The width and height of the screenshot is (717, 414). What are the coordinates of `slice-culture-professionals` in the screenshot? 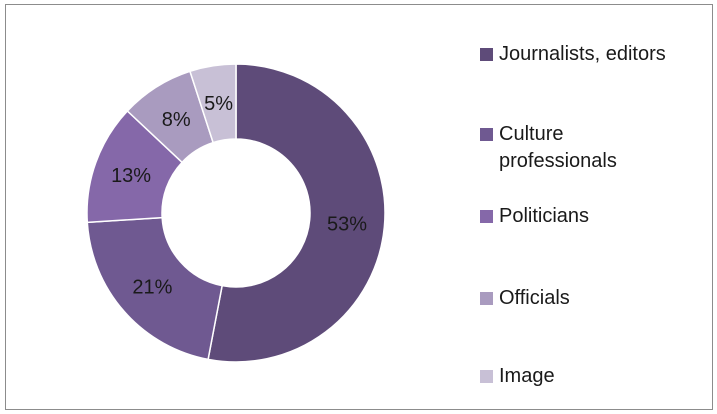 It's located at (155, 288).